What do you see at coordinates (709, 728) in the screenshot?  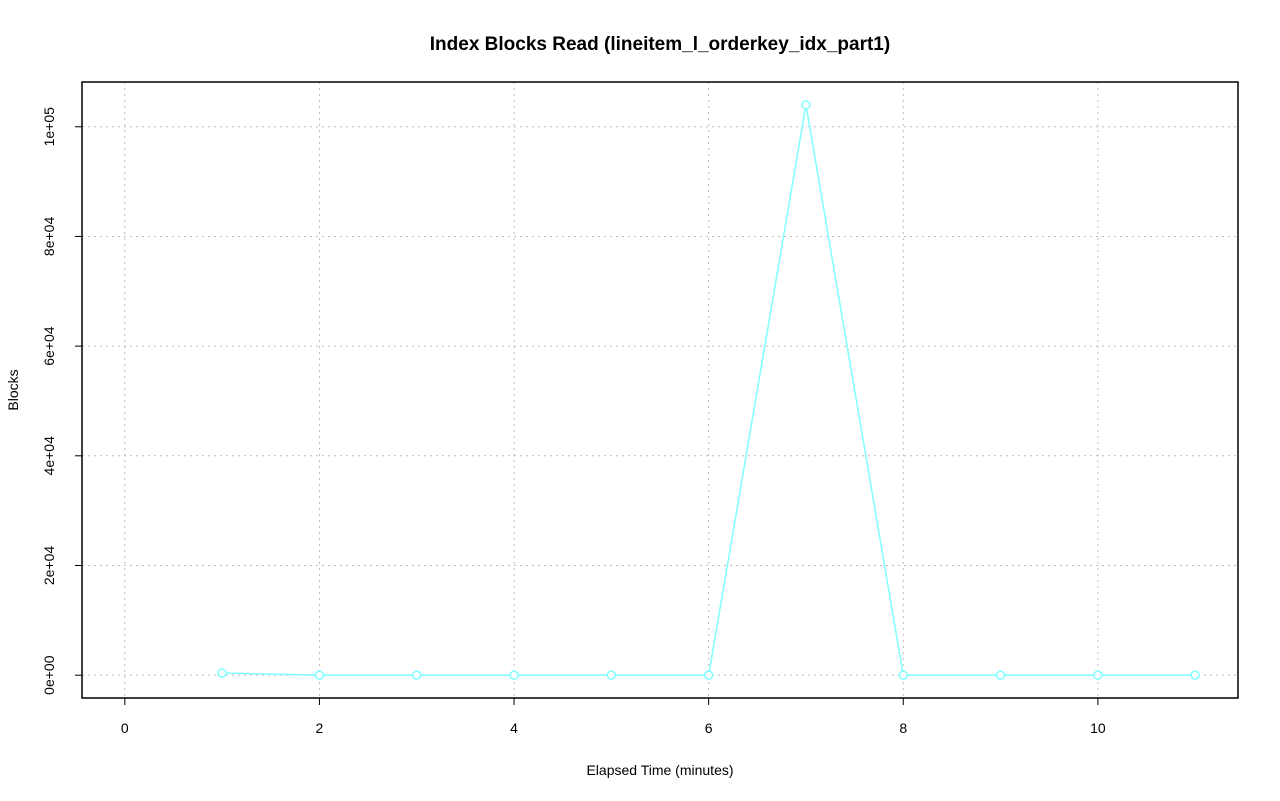 I see `x-tick-label: 6` at bounding box center [709, 728].